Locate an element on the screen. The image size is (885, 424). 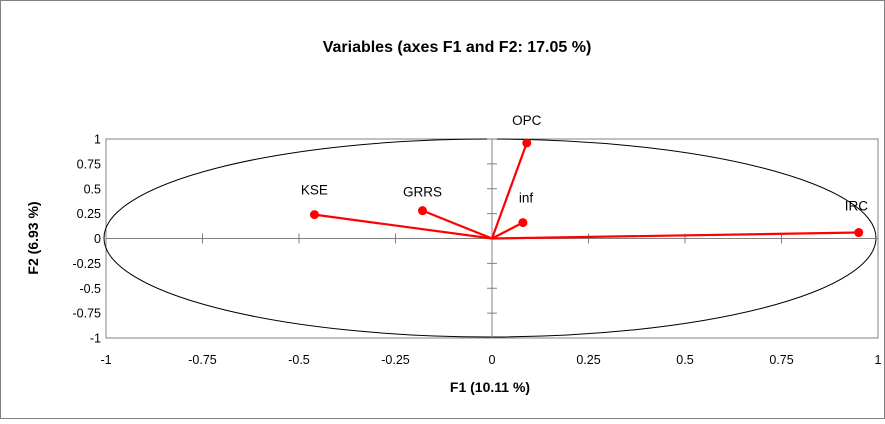
variable-label: KSE is located at coordinates (314, 190).